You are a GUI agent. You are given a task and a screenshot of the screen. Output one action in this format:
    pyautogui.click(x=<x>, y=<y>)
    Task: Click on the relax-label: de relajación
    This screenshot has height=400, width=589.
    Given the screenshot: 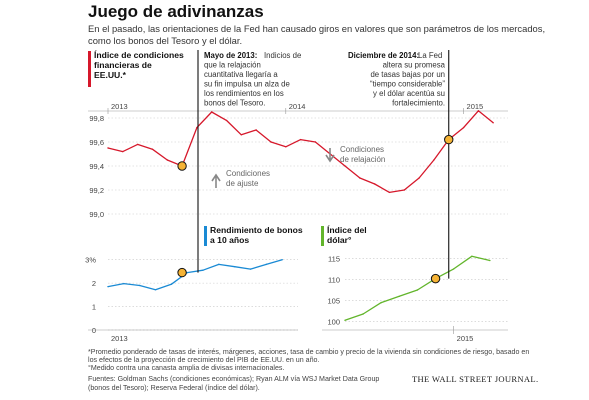 What is the action you would take?
    pyautogui.click(x=362, y=159)
    